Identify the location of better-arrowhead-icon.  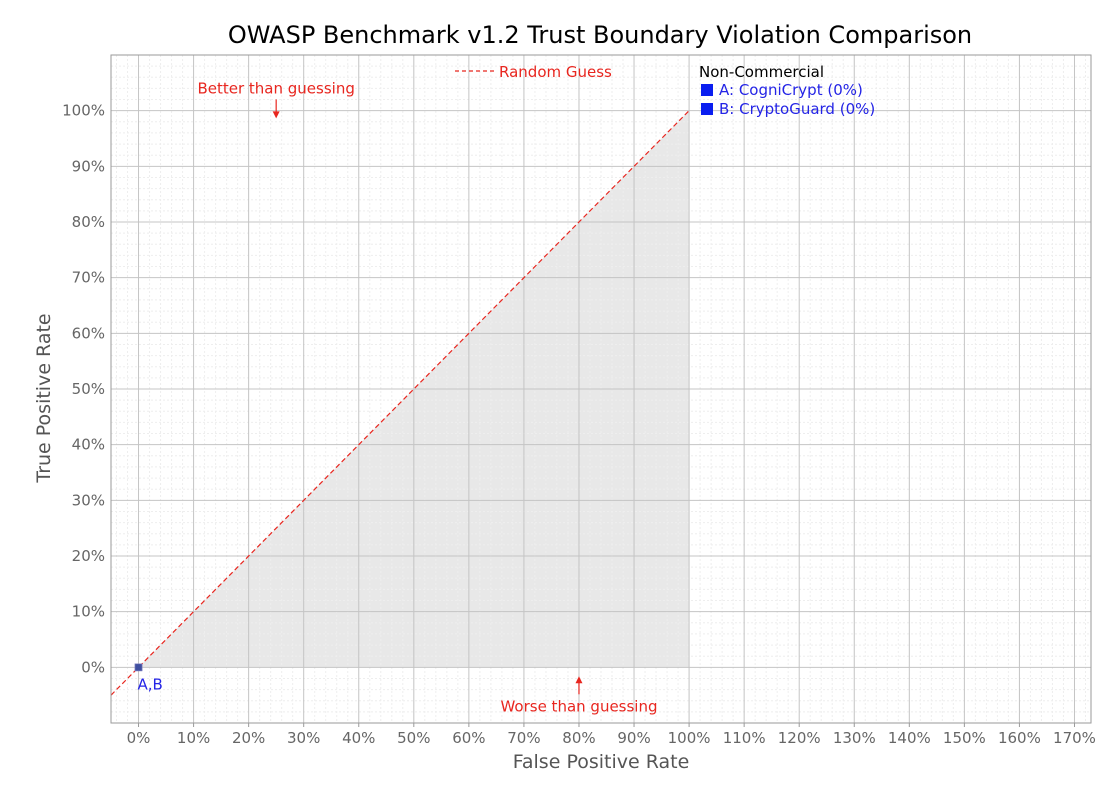
(276, 115).